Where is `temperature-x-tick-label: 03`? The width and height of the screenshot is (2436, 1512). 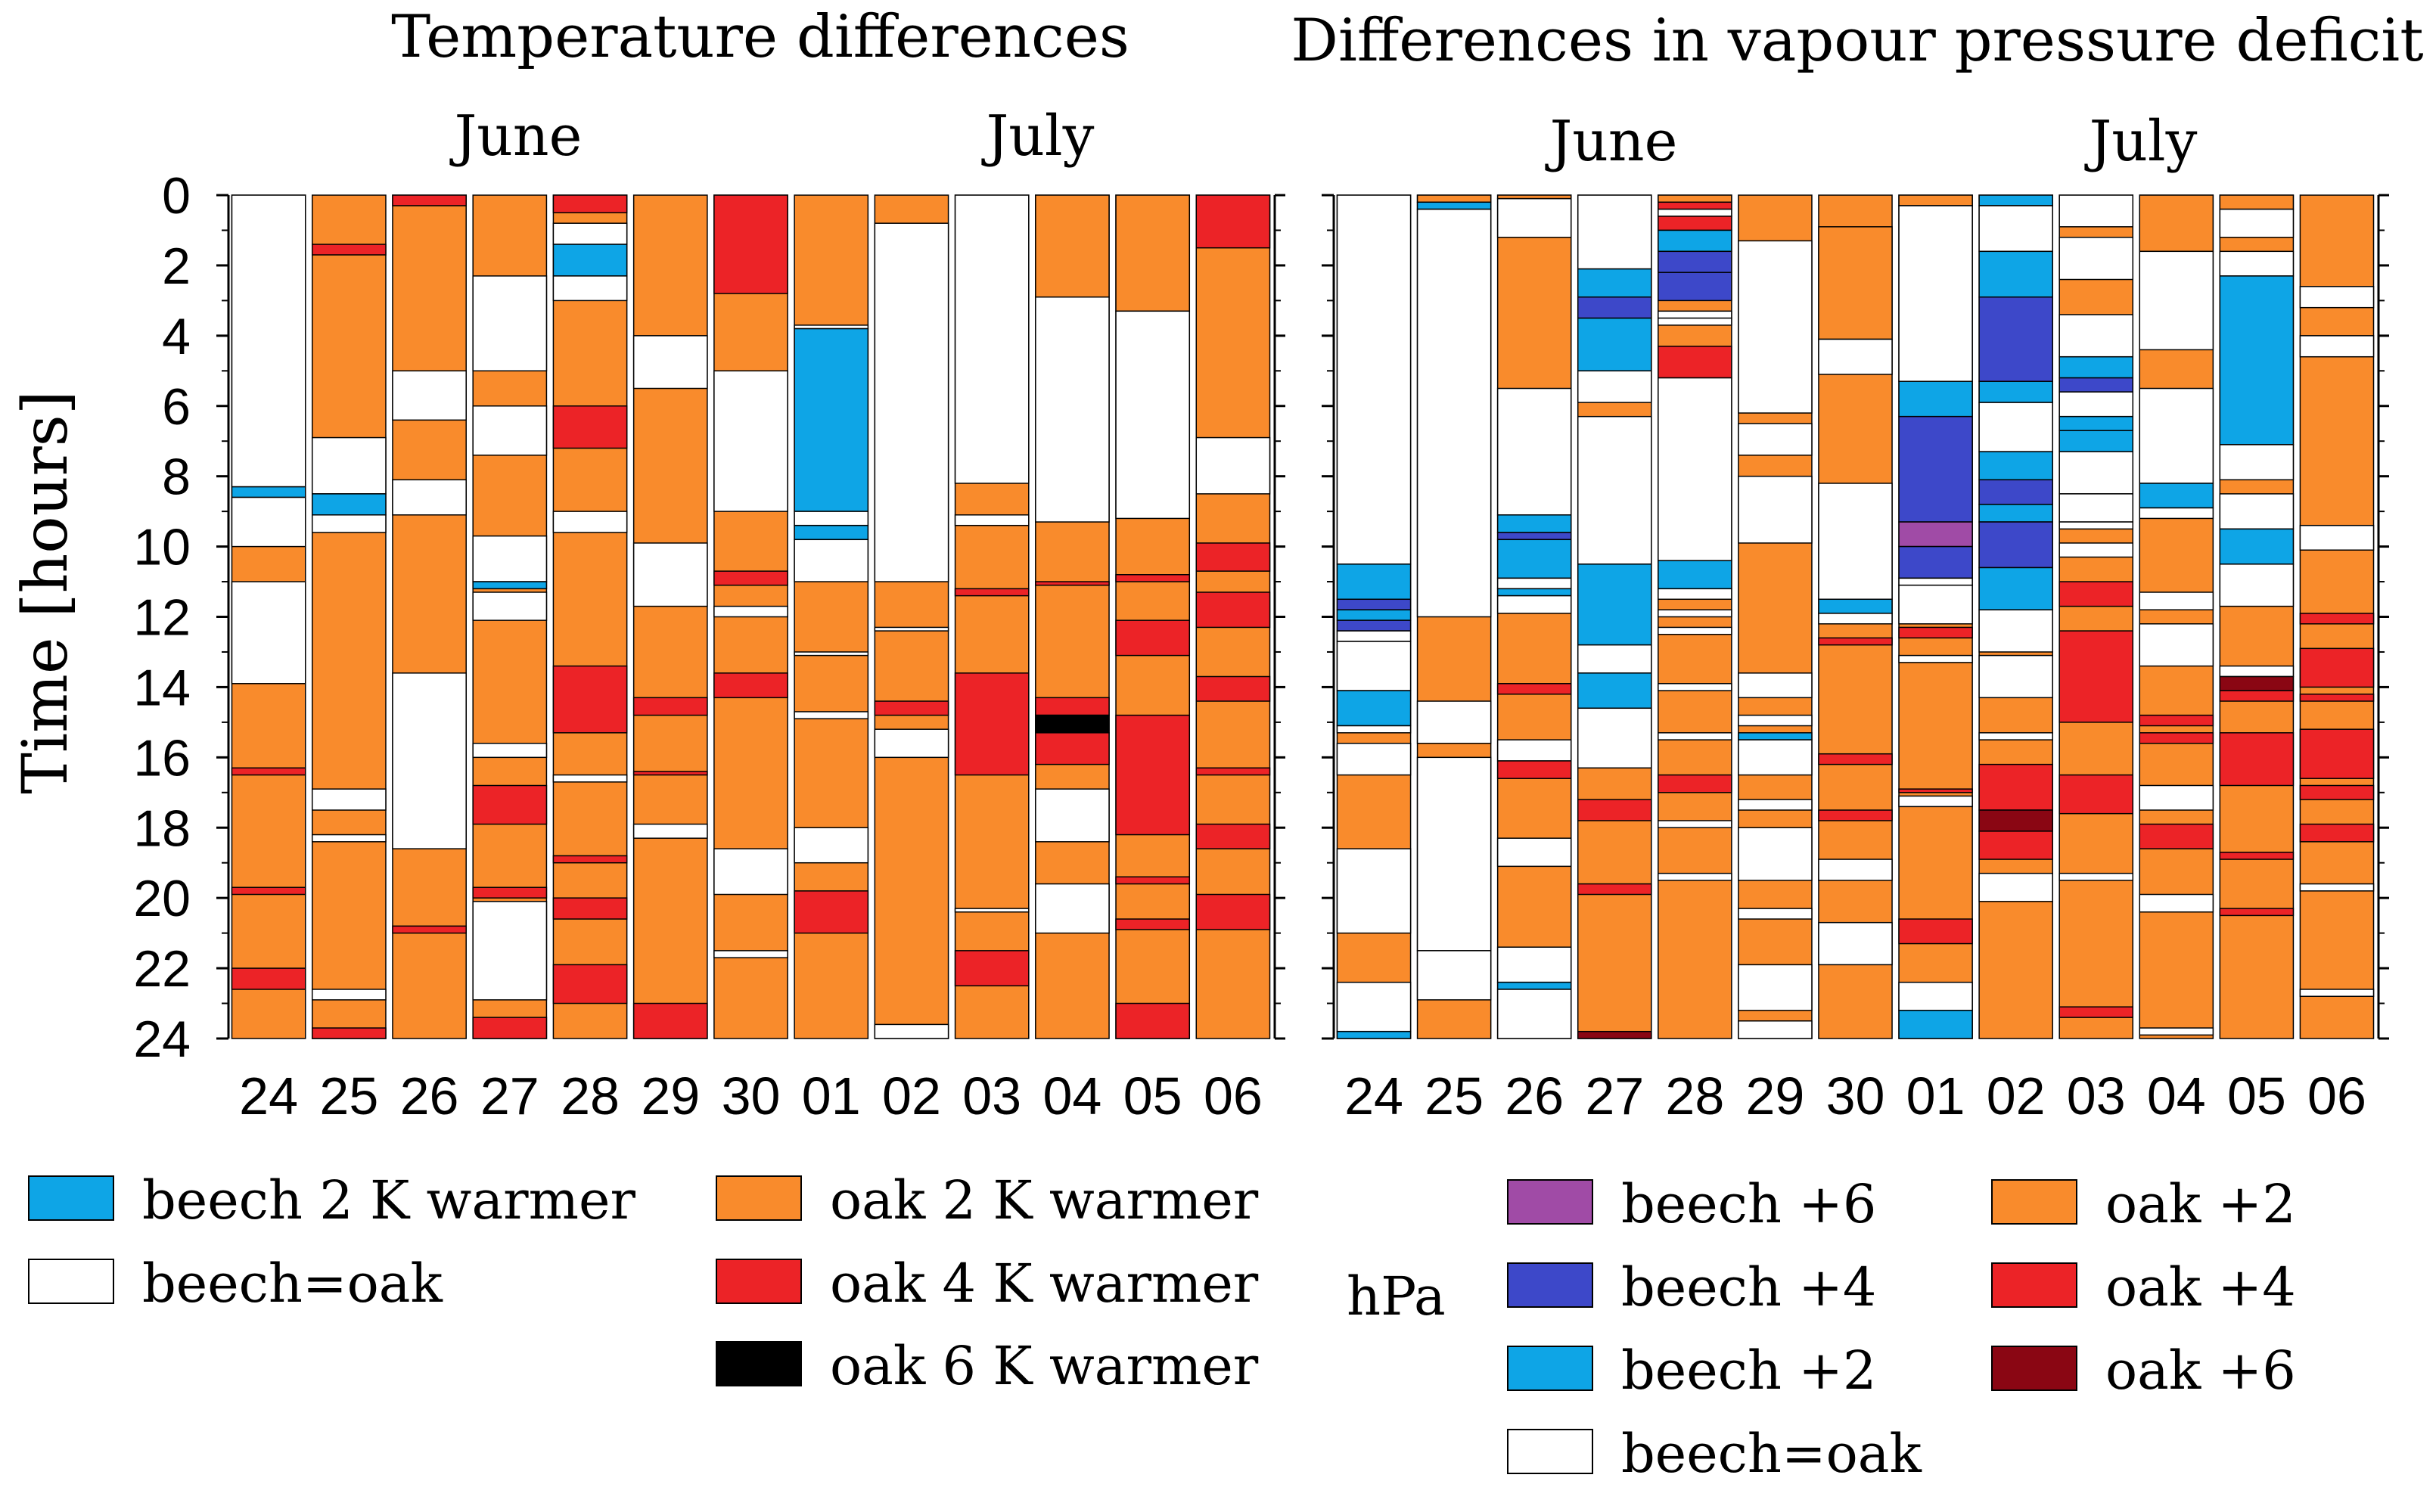 temperature-x-tick-label: 03 is located at coordinates (991, 1095).